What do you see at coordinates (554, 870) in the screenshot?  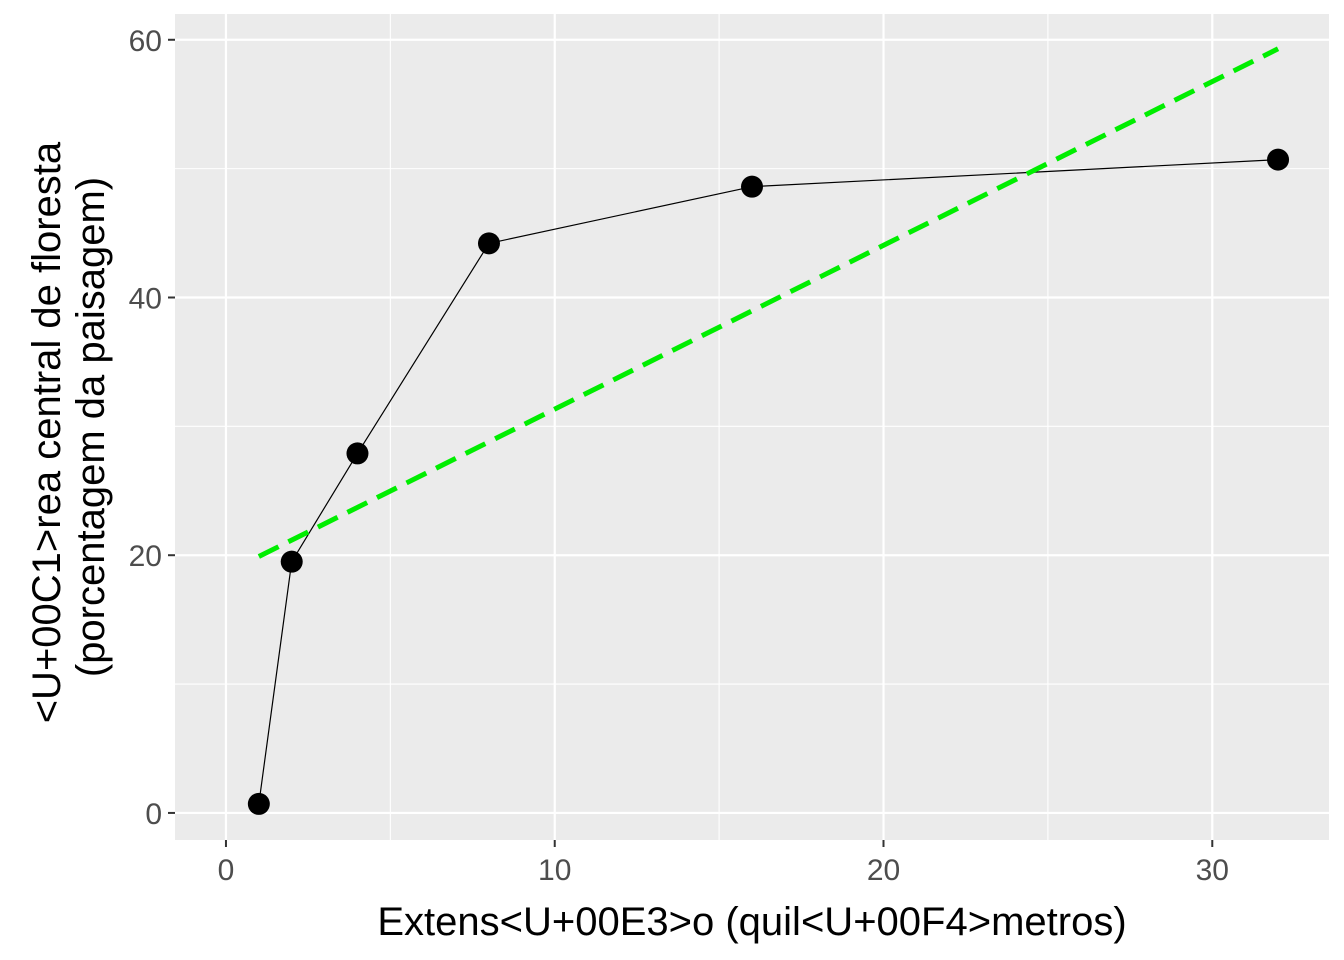 I see `x-tick-label: 10` at bounding box center [554, 870].